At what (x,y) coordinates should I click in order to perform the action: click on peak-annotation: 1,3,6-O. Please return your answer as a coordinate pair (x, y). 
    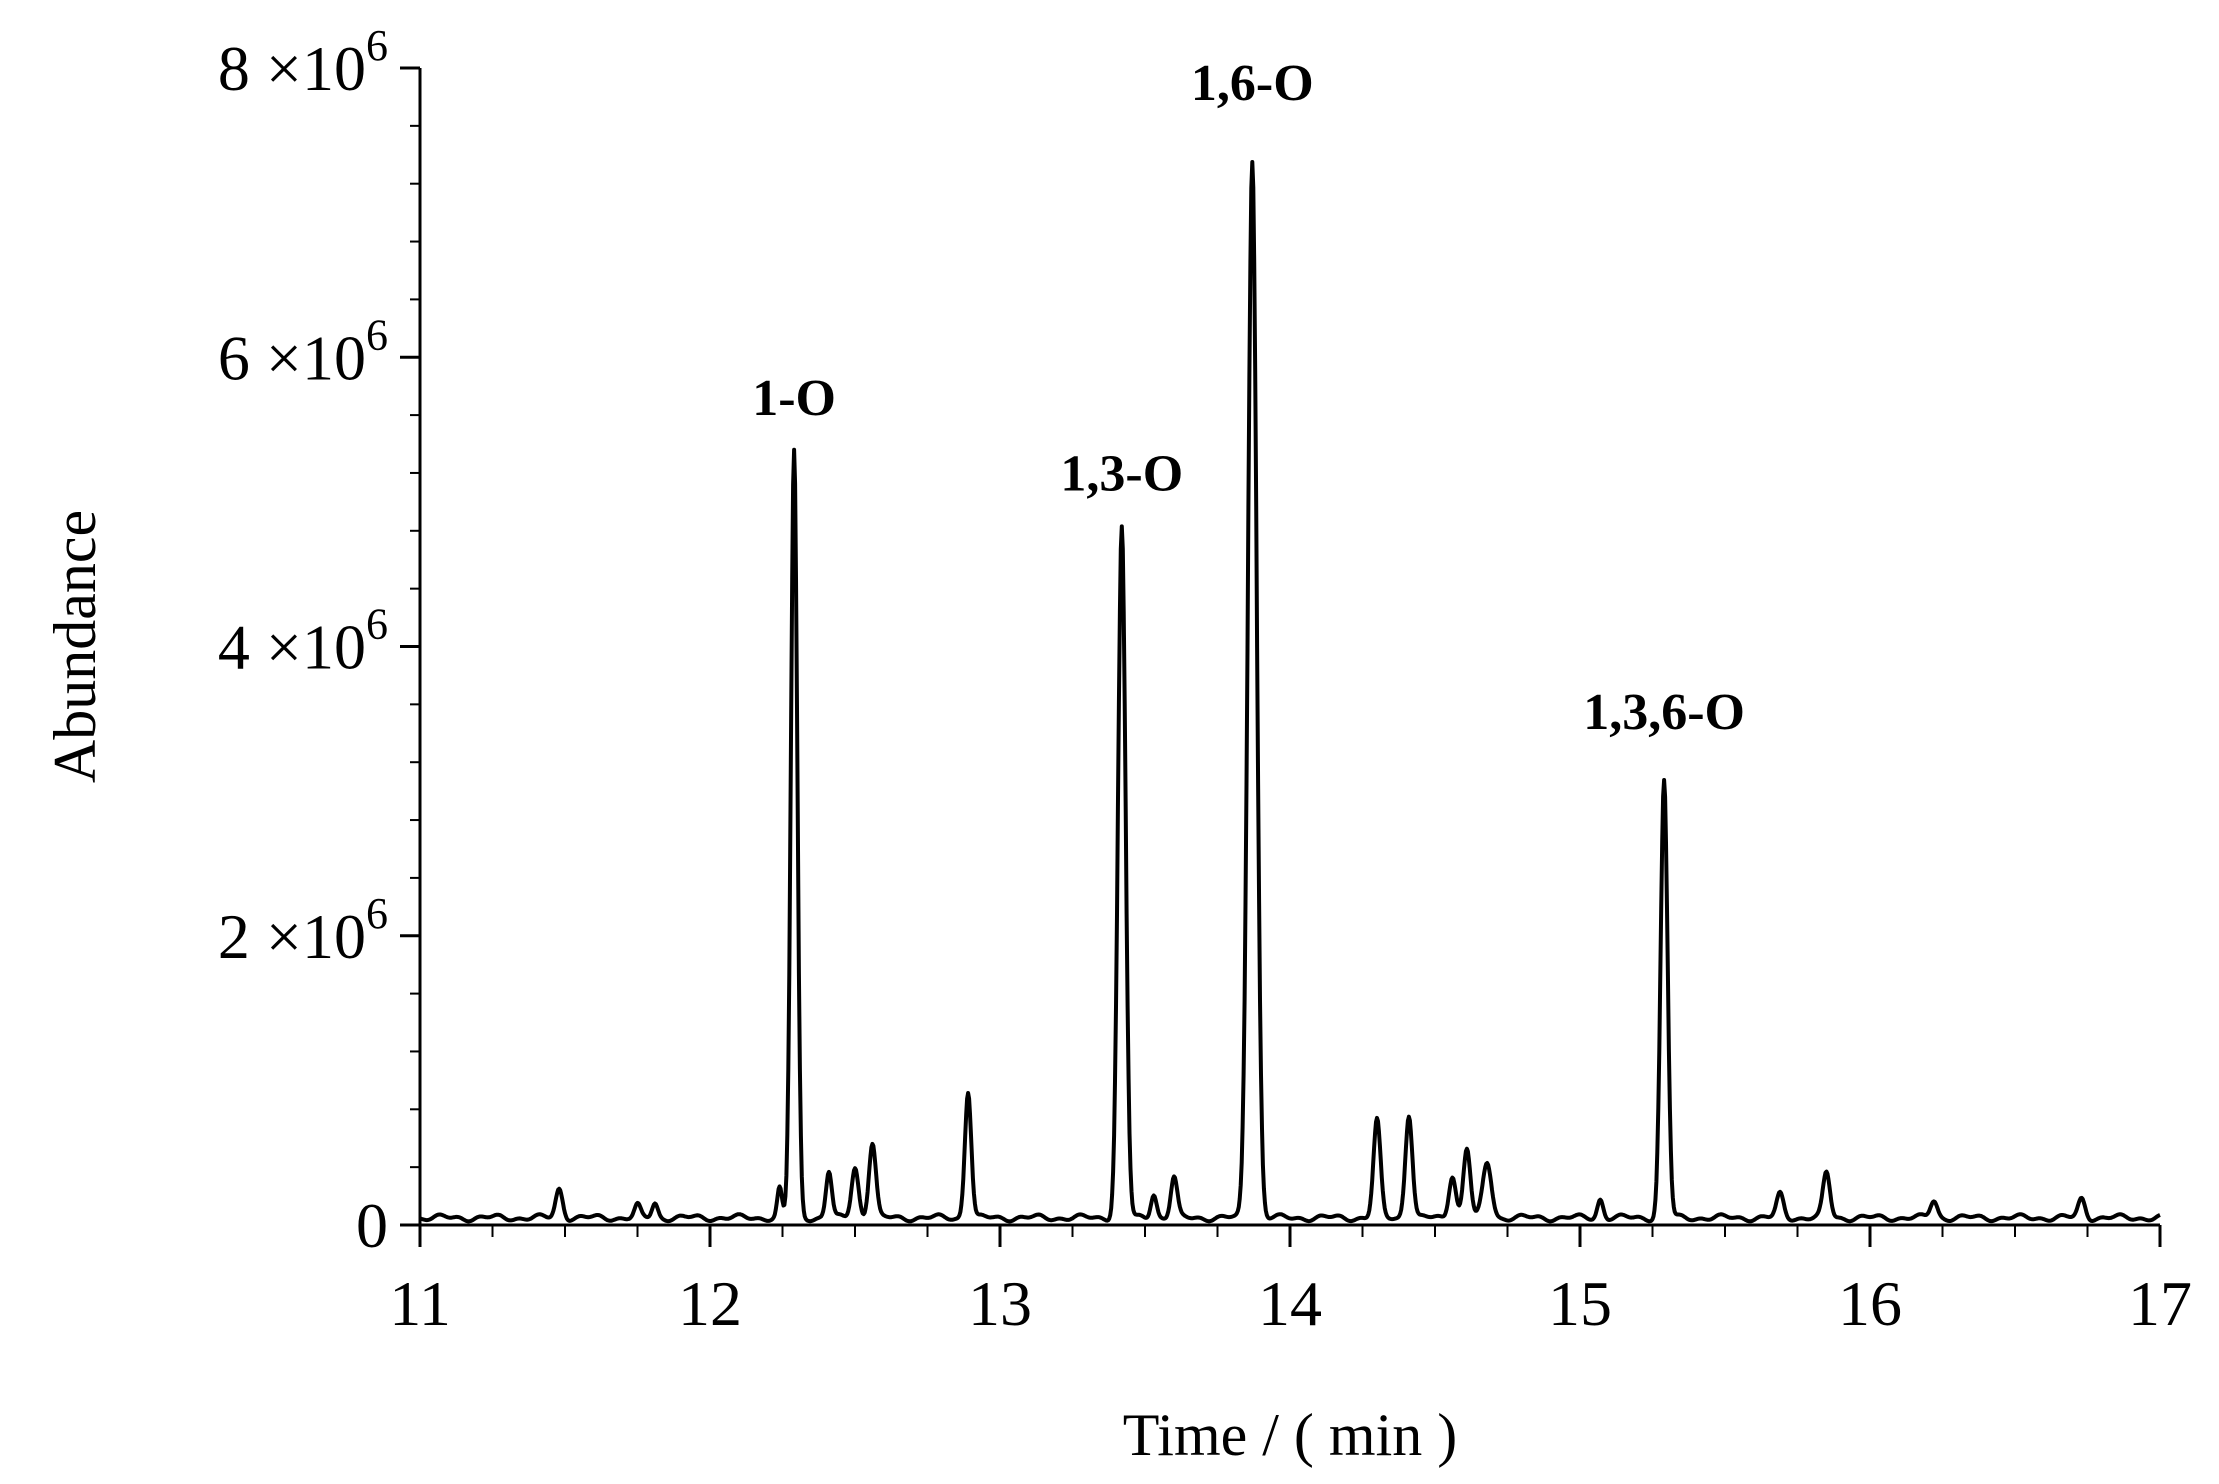
    Looking at the image, I should click on (1664, 712).